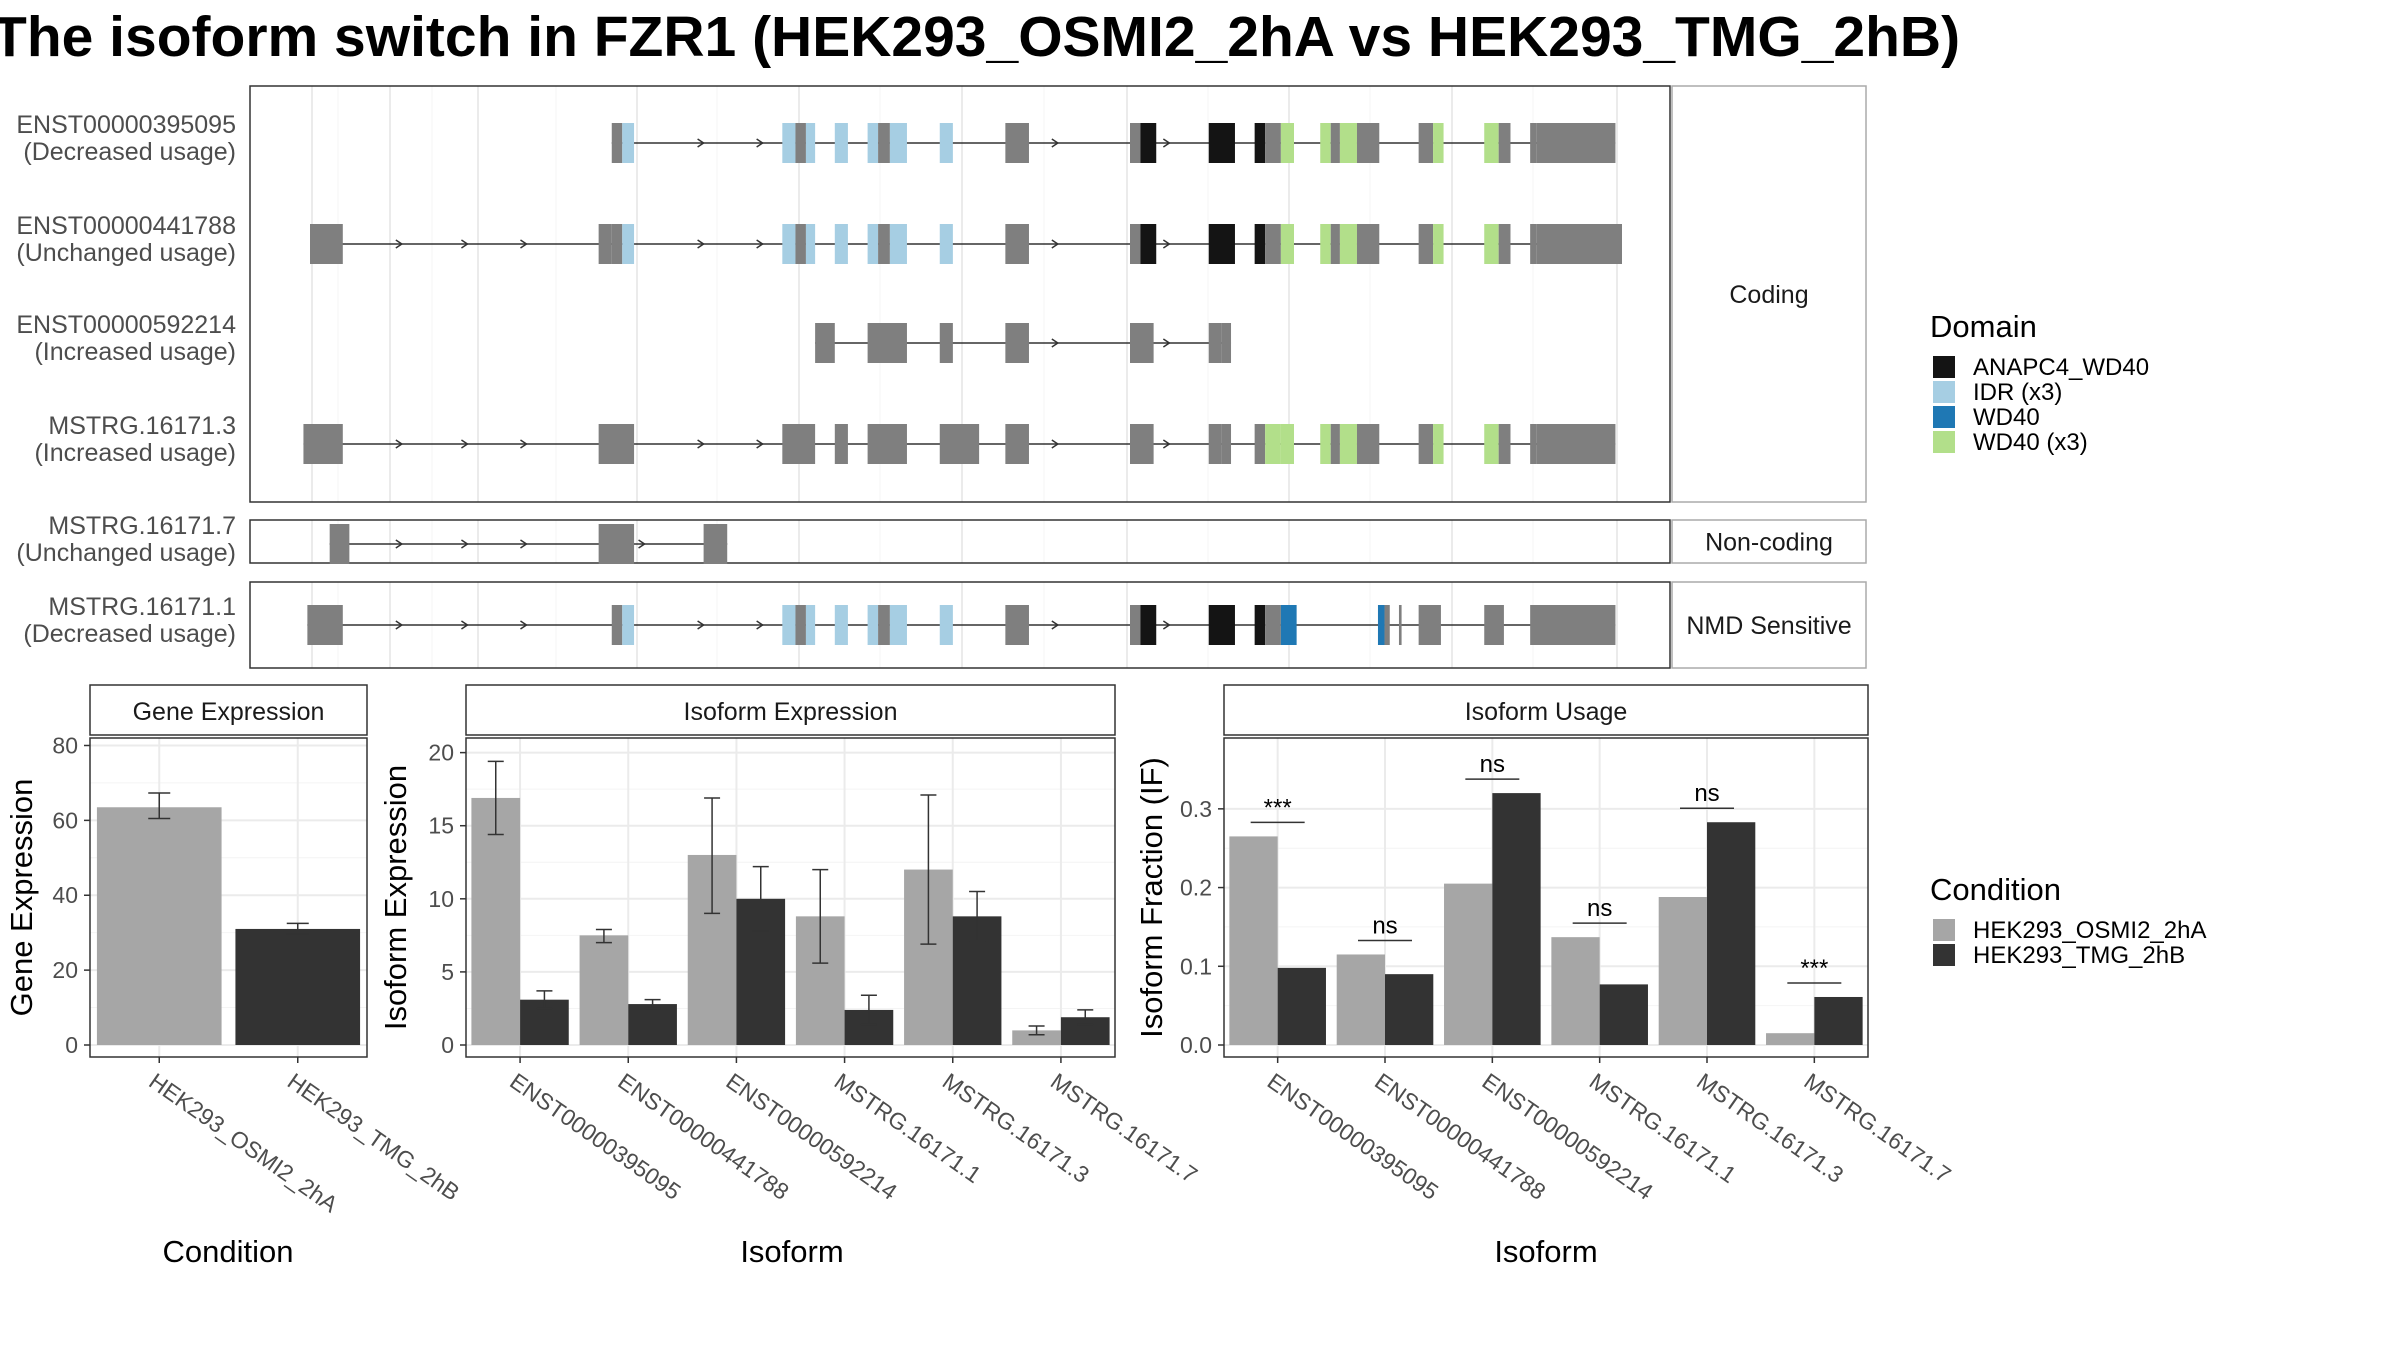 Image resolution: width=2400 pixels, height=1350 pixels. I want to click on panel-title: Gene Expression, so click(229, 712).